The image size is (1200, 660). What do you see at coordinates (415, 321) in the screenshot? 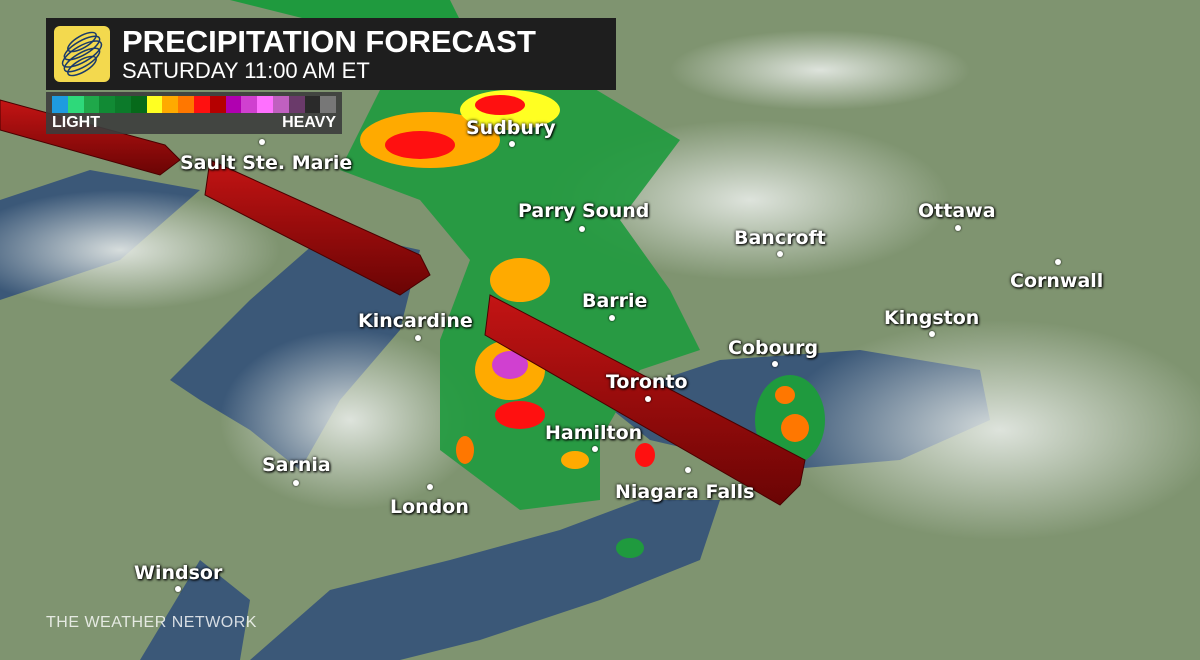
I see `city-label: Kincardine` at bounding box center [415, 321].